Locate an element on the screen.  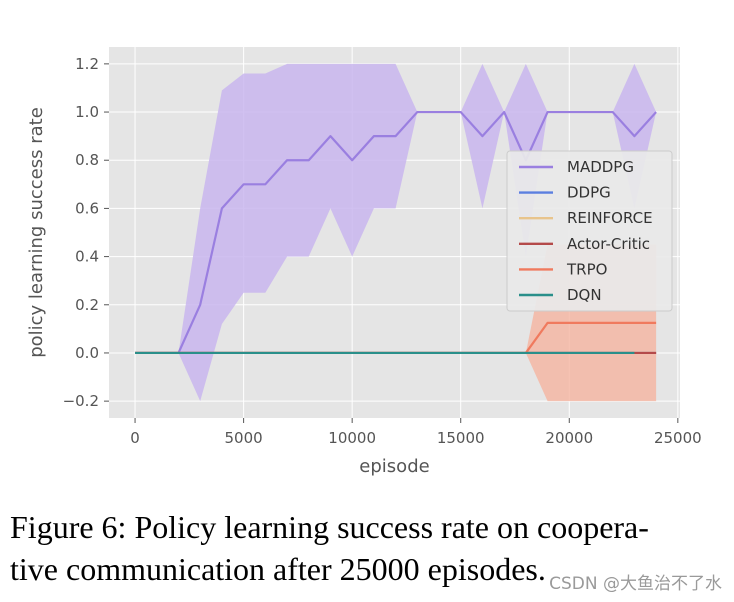
y-tick-label: 0.4 is located at coordinates (87, 257).